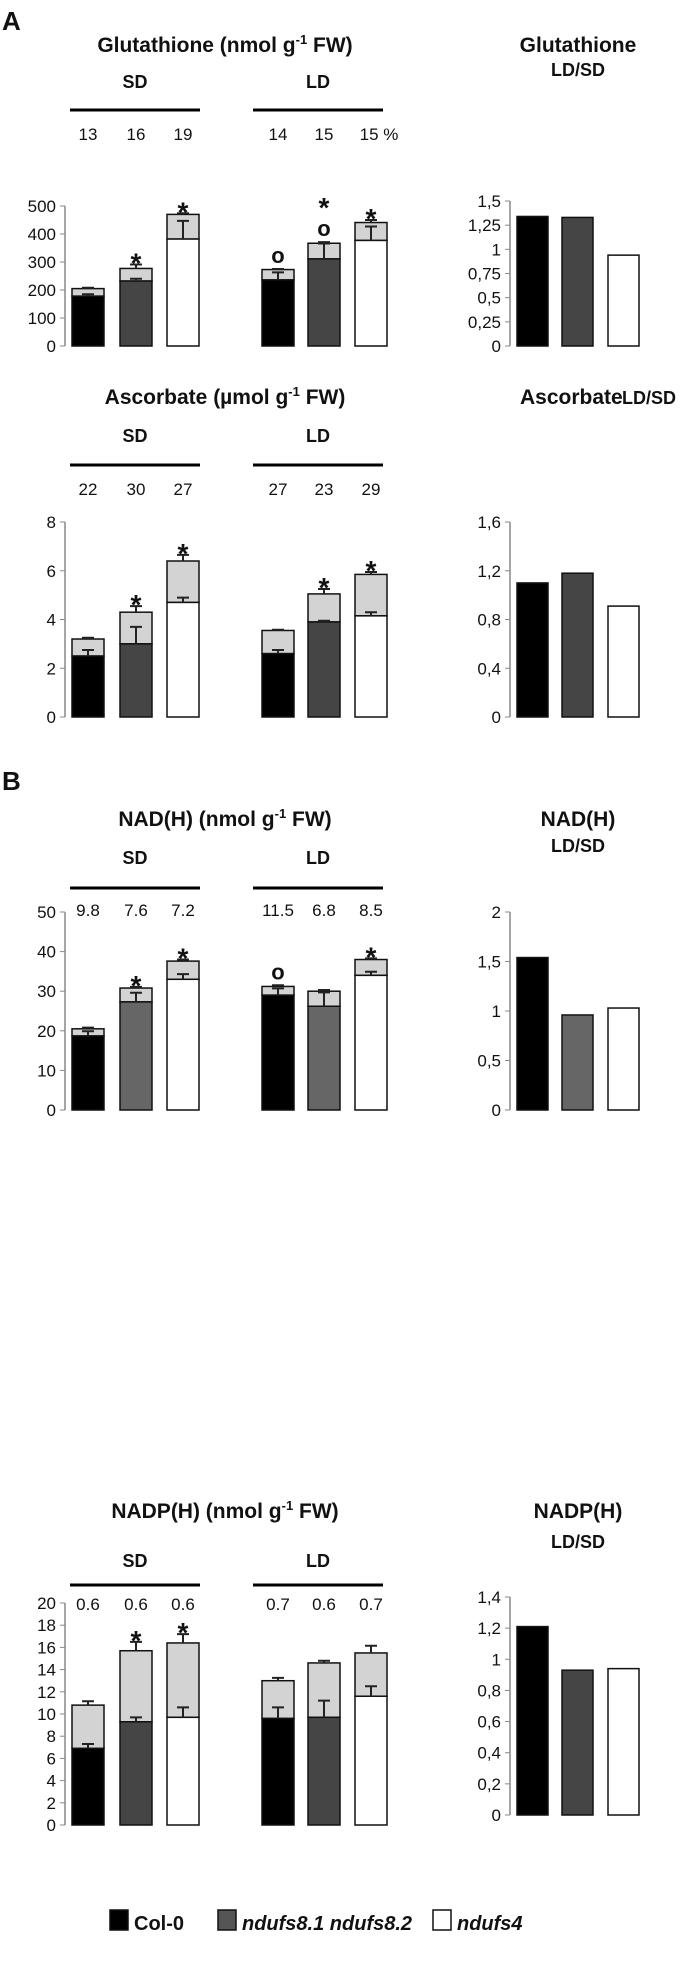  What do you see at coordinates (578, 45) in the screenshot?
I see `ratio-title: Glutathione` at bounding box center [578, 45].